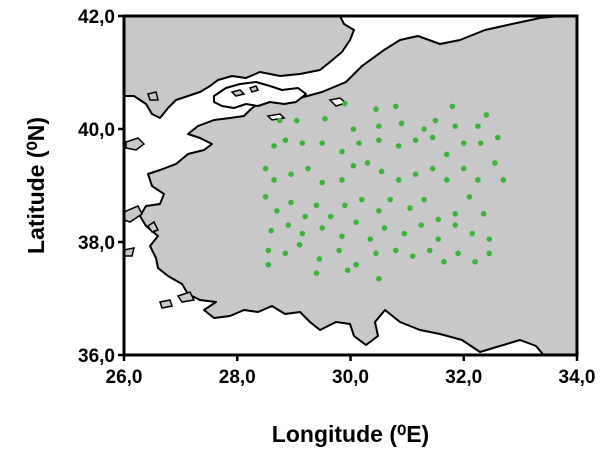  I want to click on thrace-landmass, so click(239, 67).